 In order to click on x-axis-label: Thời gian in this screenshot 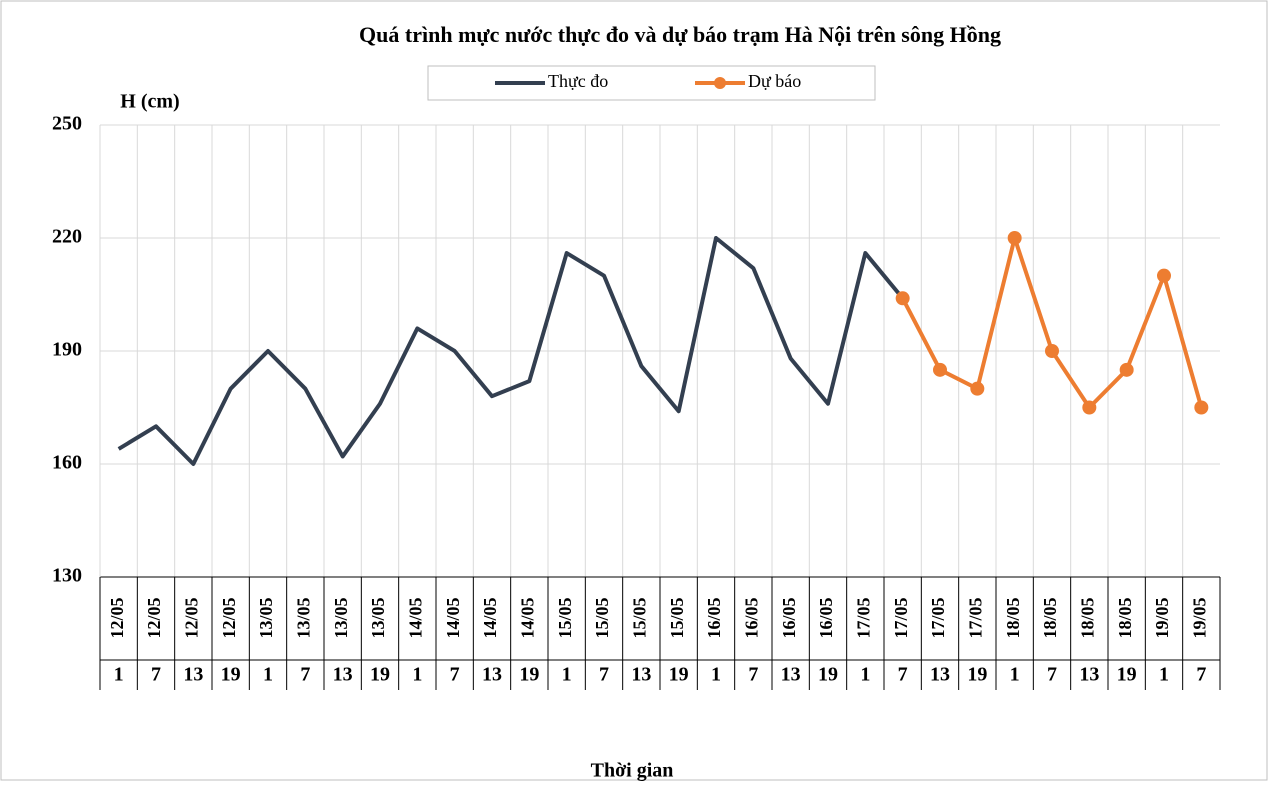, I will do `click(632, 771)`.